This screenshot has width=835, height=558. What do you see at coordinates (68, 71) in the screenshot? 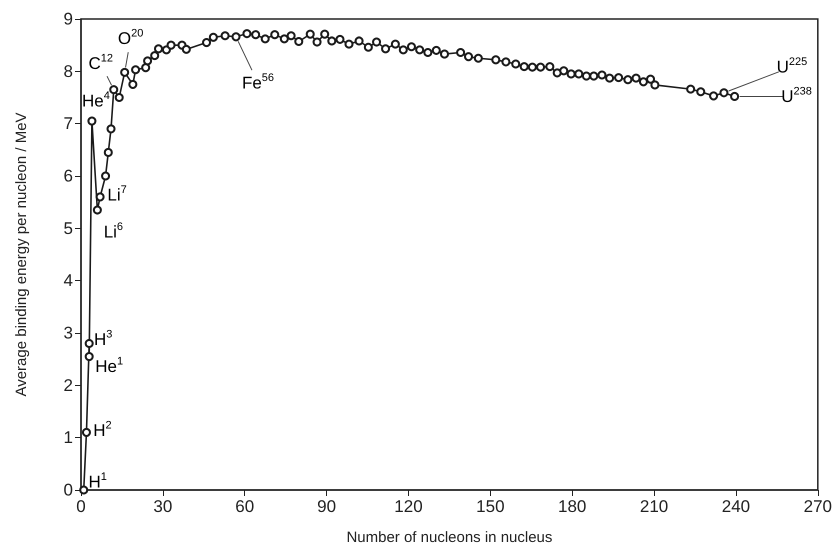
I see `y-tick-label: 8` at bounding box center [68, 71].